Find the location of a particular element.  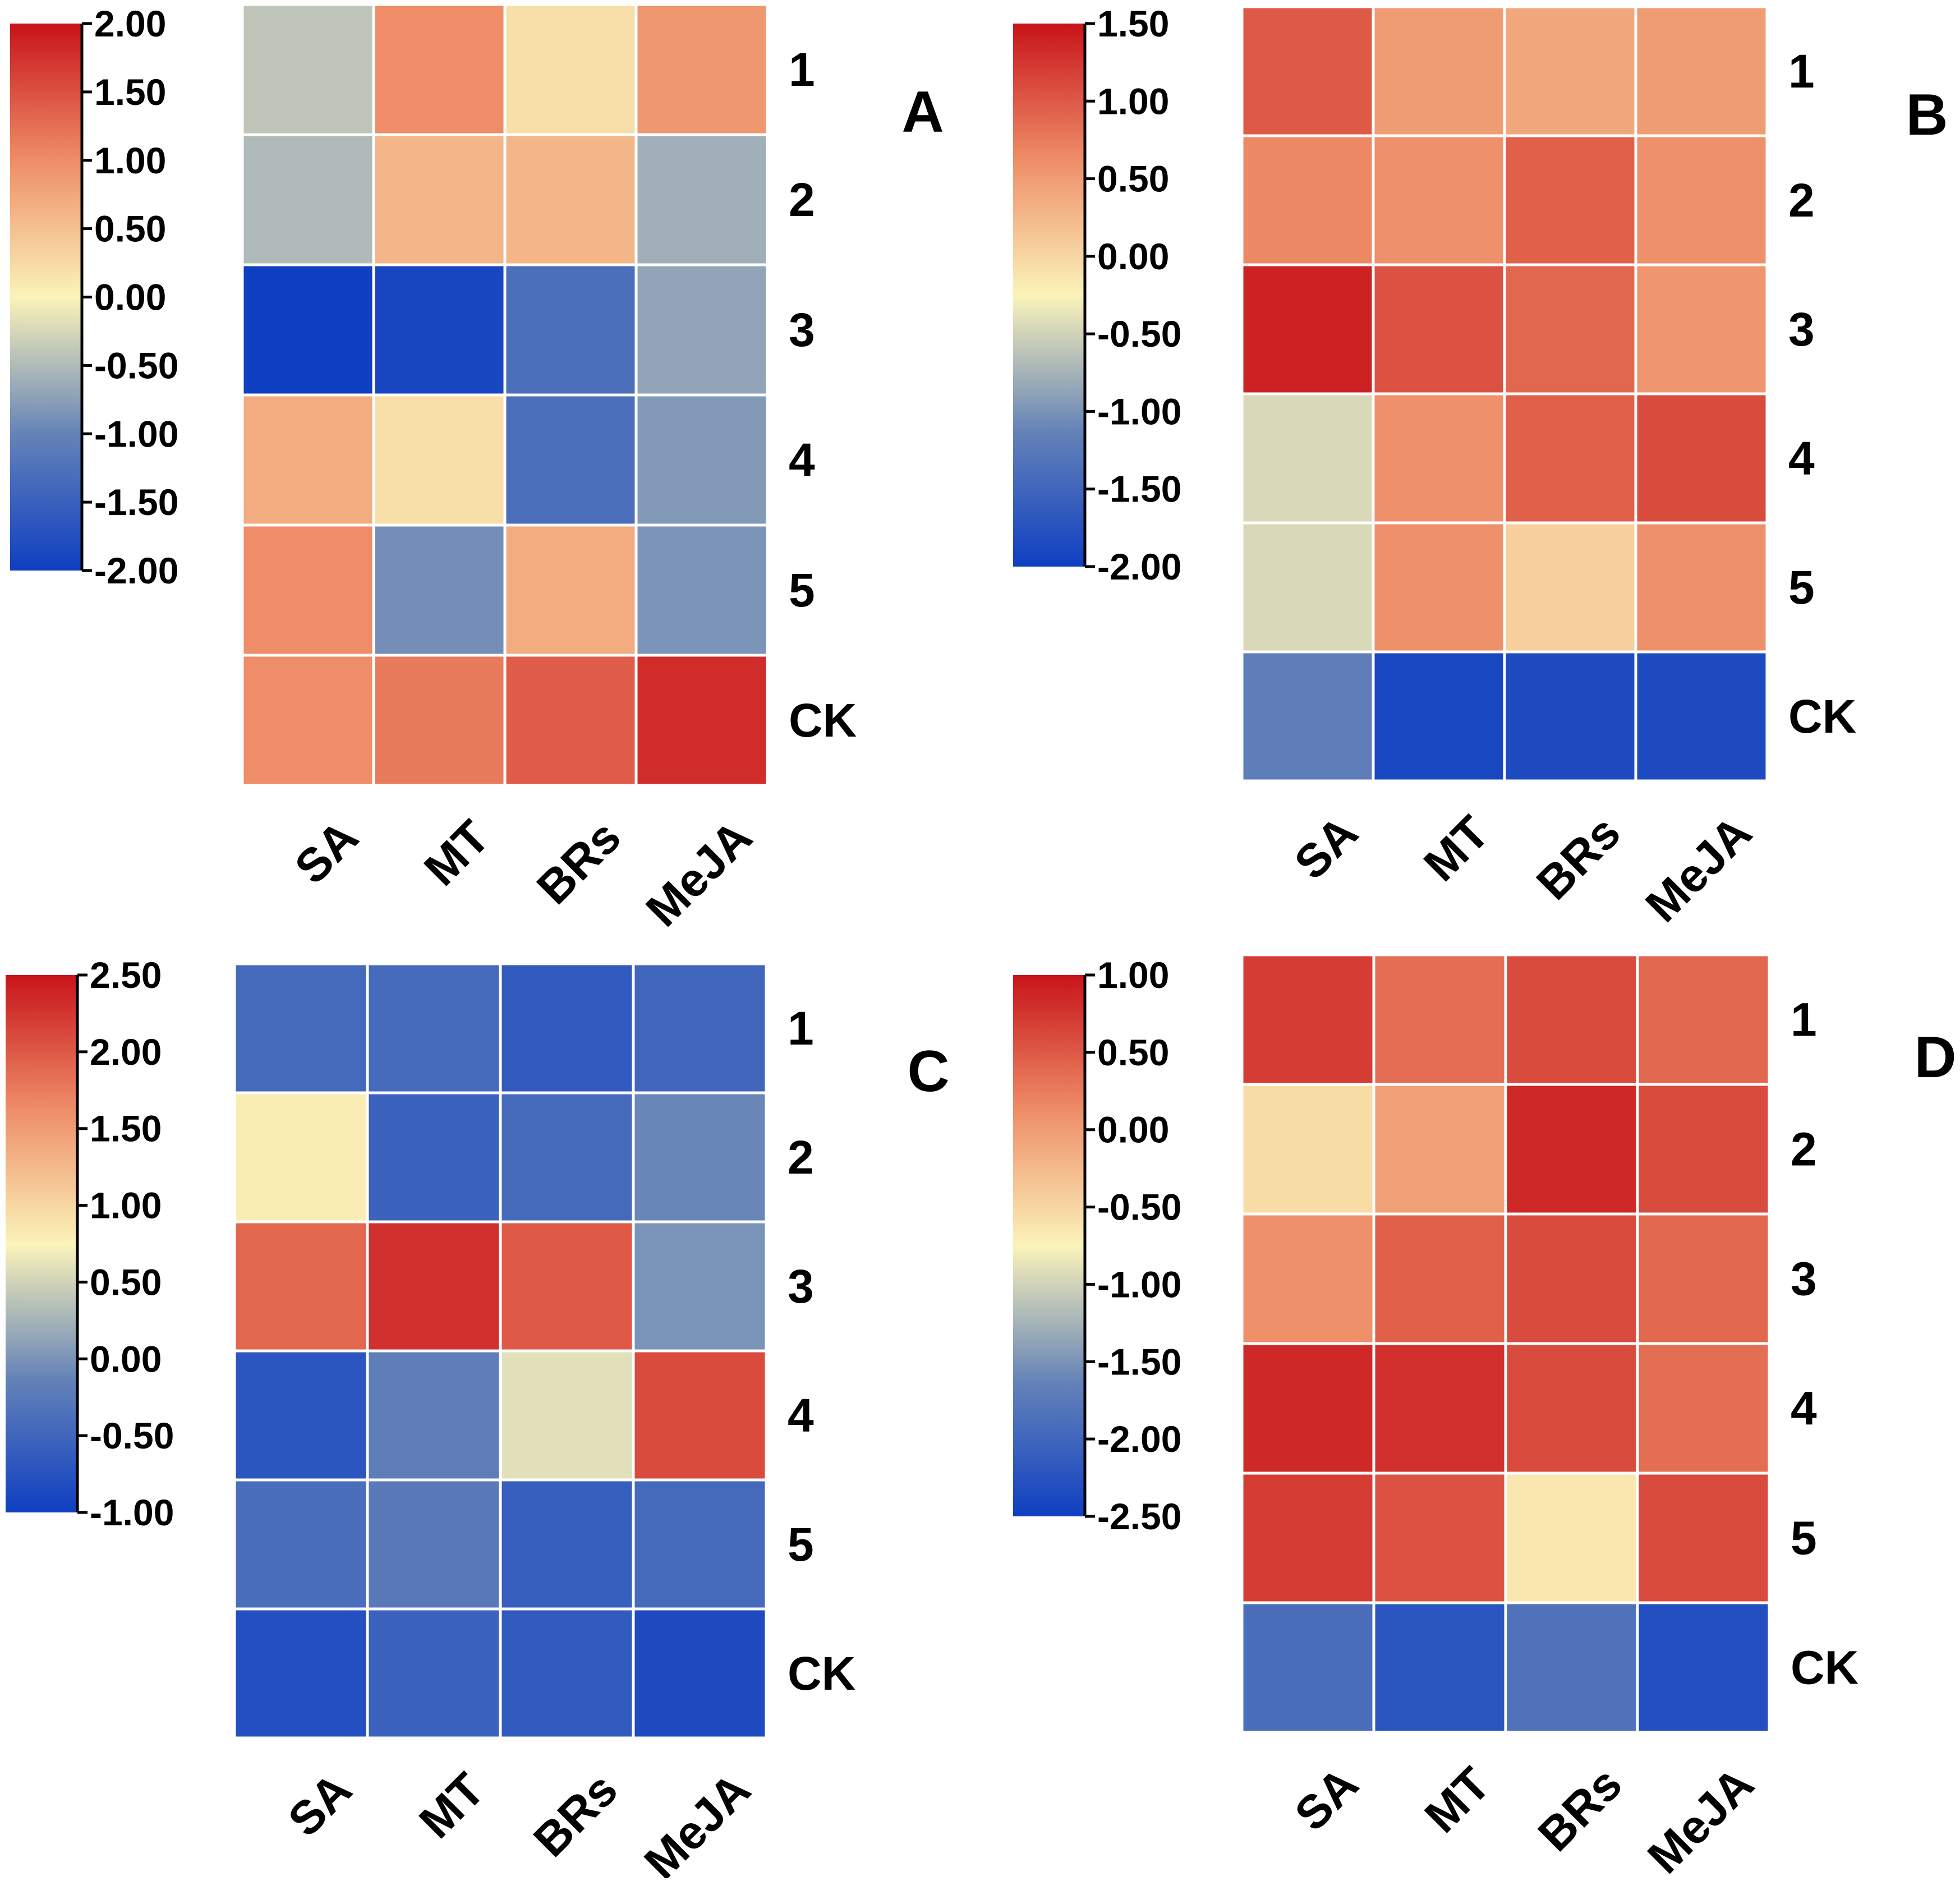

row-label-D: 4 is located at coordinates (1804, 1408).